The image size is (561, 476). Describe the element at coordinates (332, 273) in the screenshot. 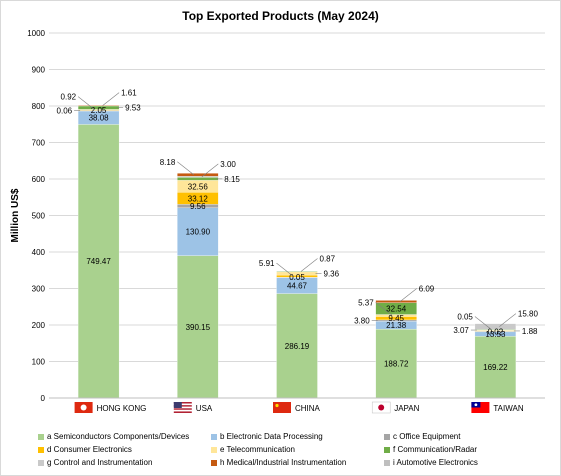

I see `data-label: 9.36` at that location.